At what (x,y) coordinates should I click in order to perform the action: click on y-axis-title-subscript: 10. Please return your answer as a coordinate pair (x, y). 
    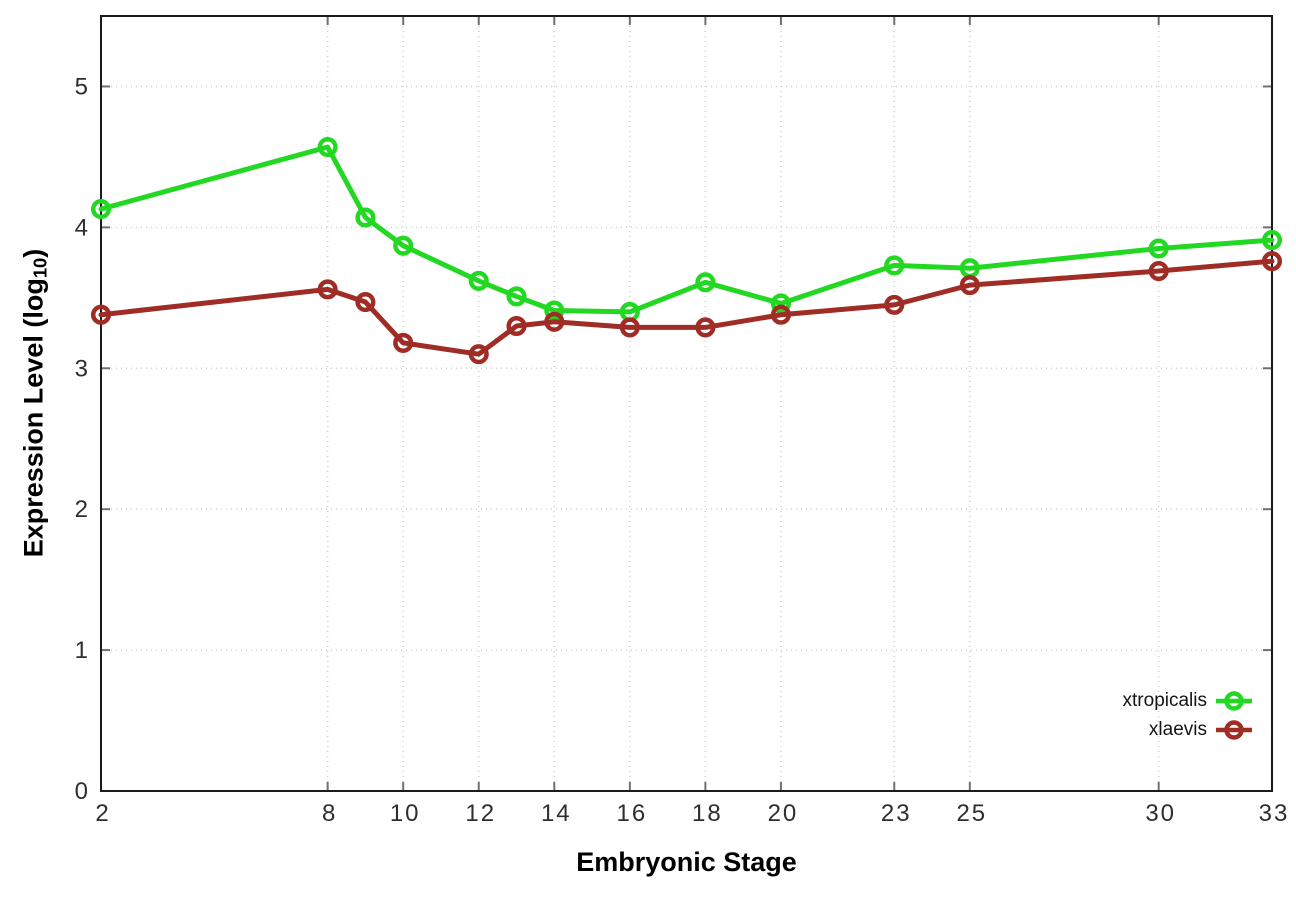
    Looking at the image, I should click on (40, 268).